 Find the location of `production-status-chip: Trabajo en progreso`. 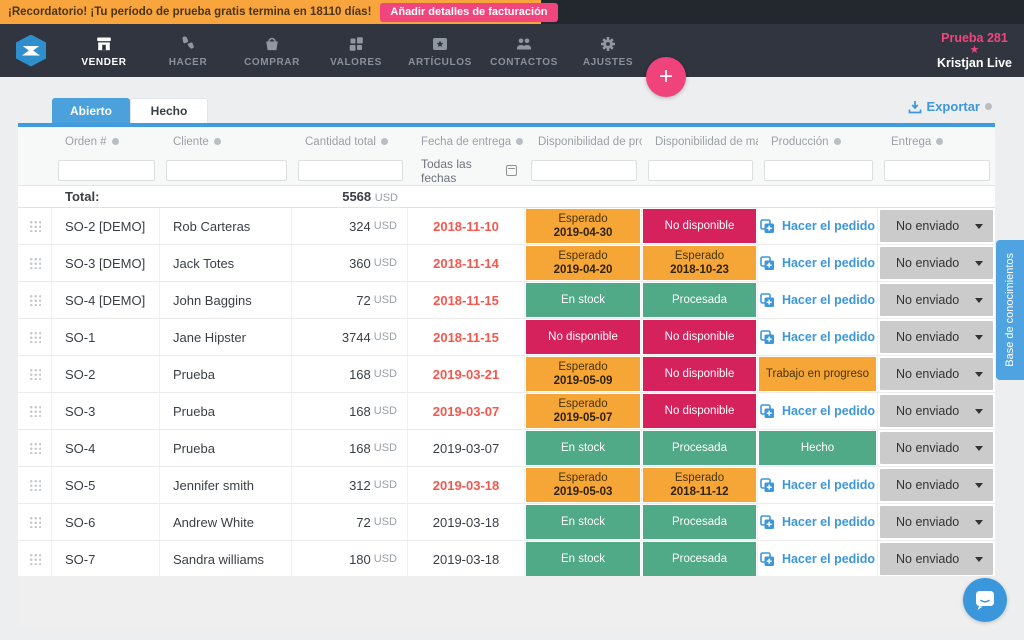

production-status-chip: Trabajo en progreso is located at coordinates (817, 374).